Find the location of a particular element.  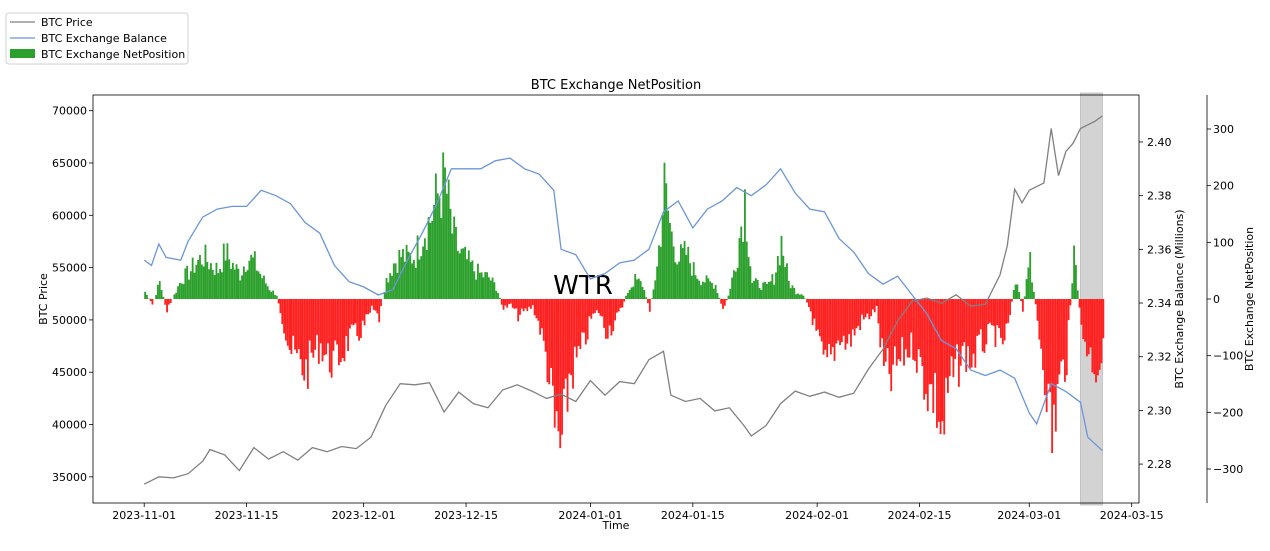

netposition-tick-label: −100 is located at coordinates (1228, 356).